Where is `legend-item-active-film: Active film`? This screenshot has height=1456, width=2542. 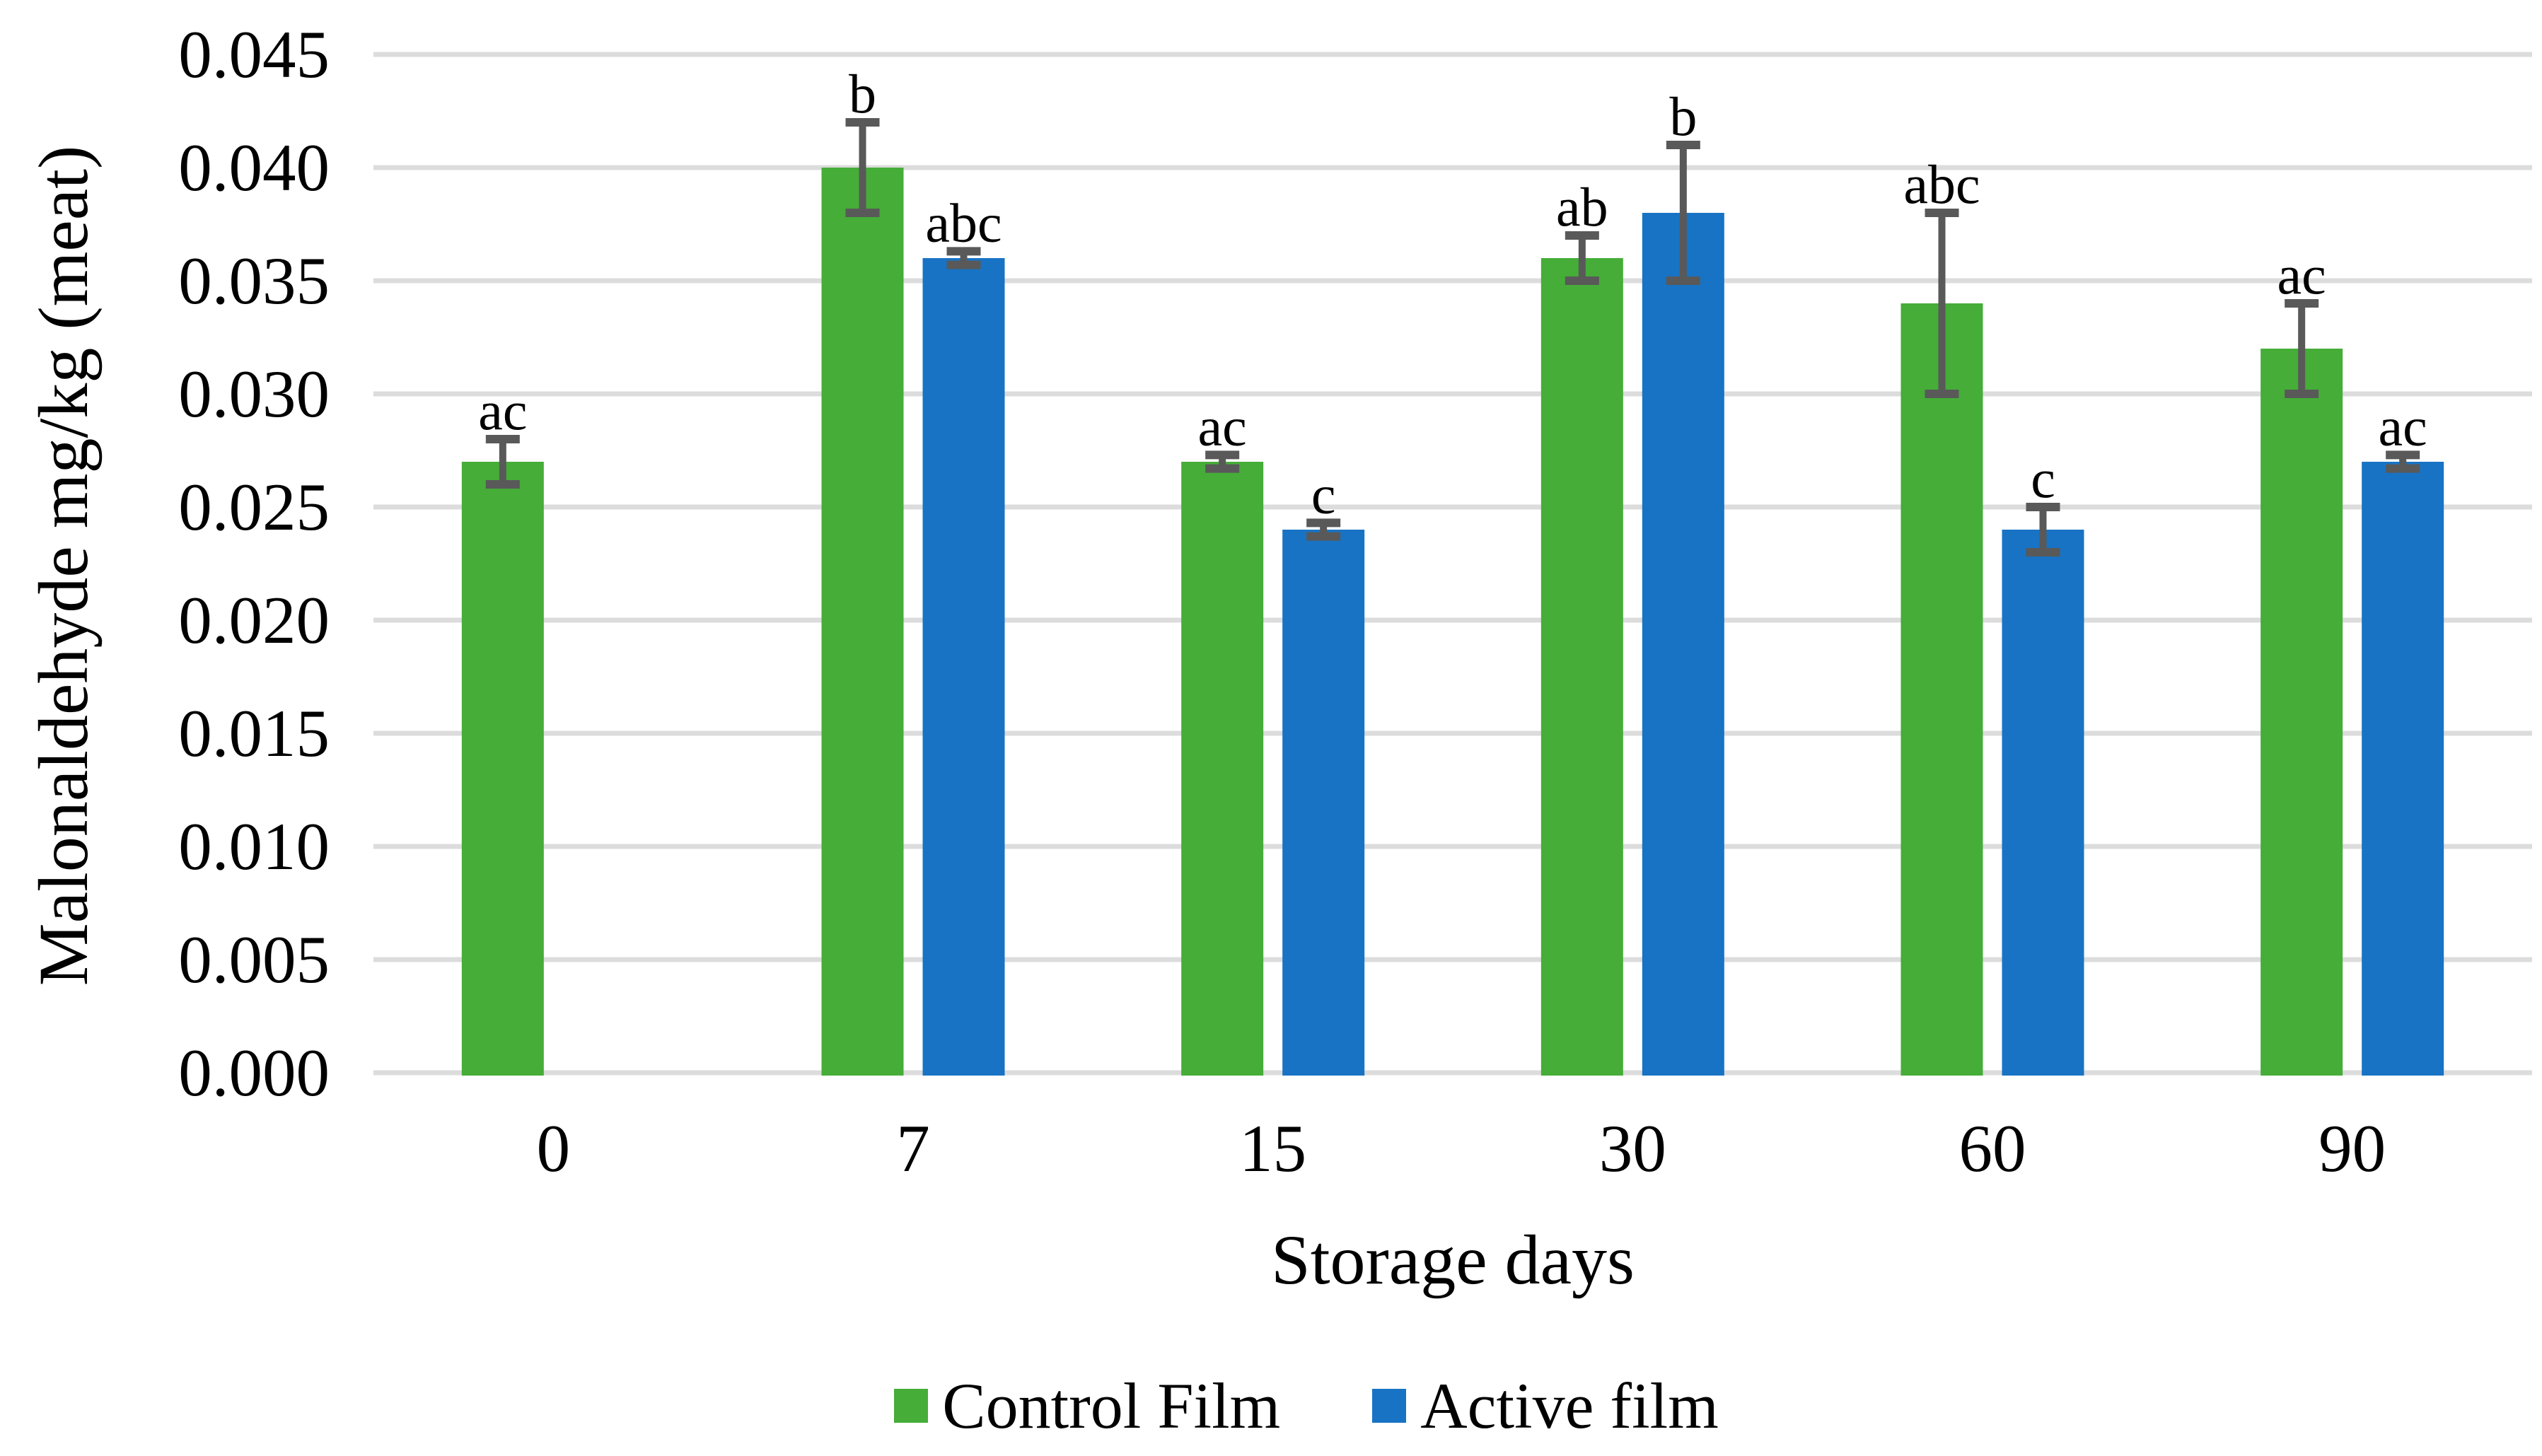 legend-item-active-film: Active film is located at coordinates (1545, 1406).